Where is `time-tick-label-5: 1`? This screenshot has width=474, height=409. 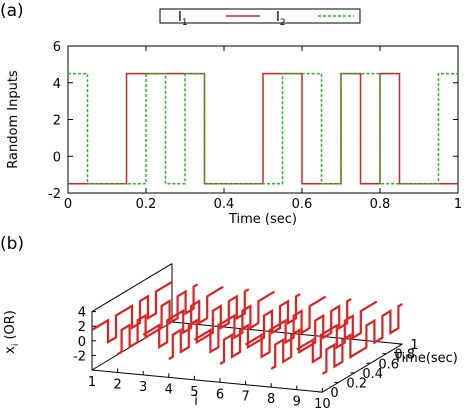 time-tick-label-5: 1 is located at coordinates (414, 345).